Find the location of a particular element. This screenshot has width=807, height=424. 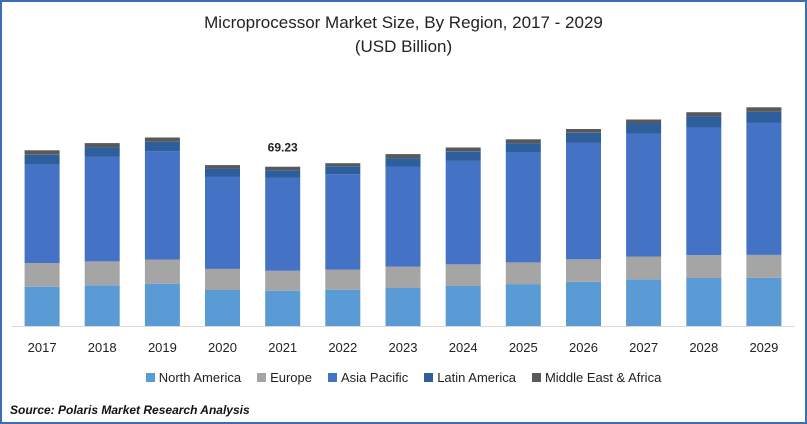

bar-segment-2024-asia-pacific is located at coordinates (463, 212).